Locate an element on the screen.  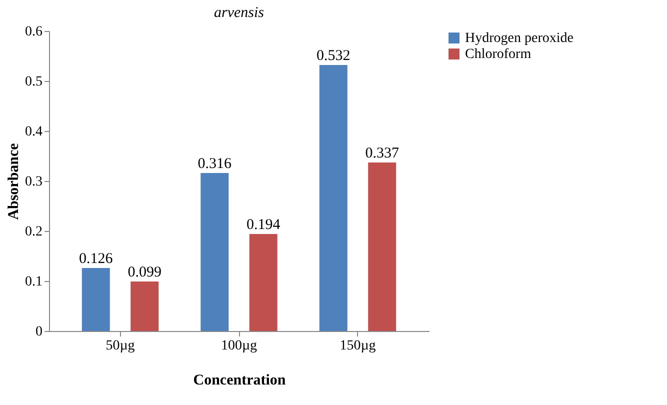
y-tick-label: 0.2 is located at coordinates (33, 232).